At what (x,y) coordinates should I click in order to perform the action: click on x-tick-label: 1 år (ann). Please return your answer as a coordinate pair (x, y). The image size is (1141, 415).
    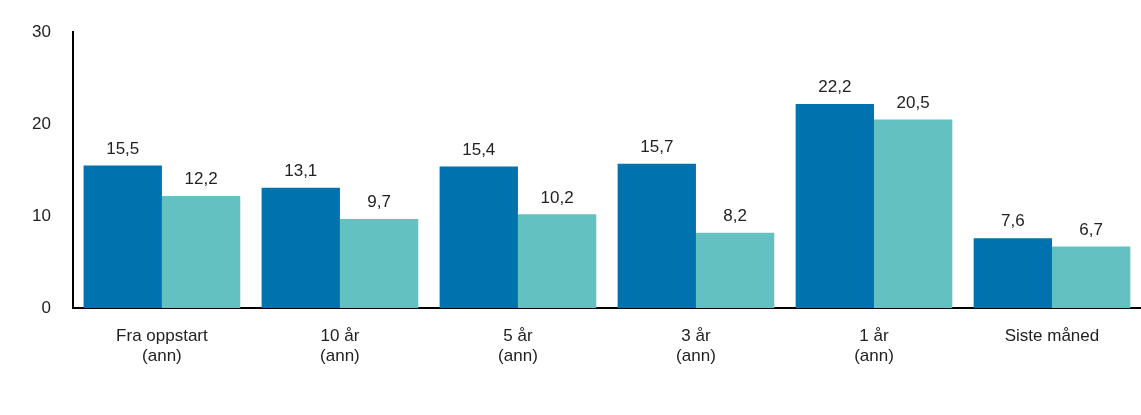
    Looking at the image, I should click on (874, 346).